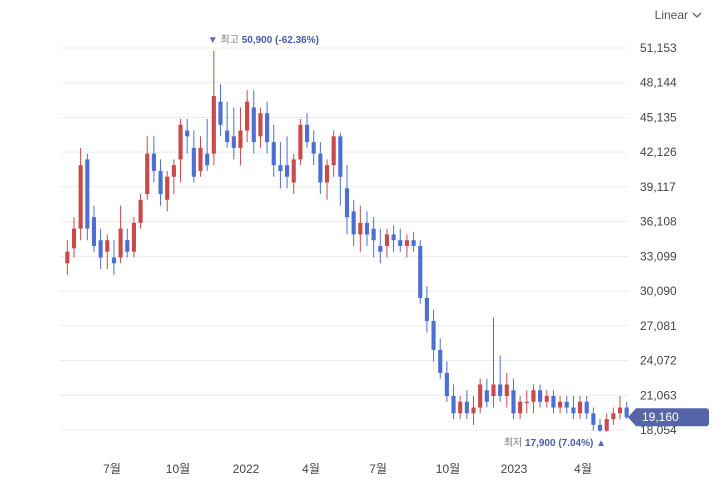  I want to click on y-tick-label: 33,099, so click(658, 256).